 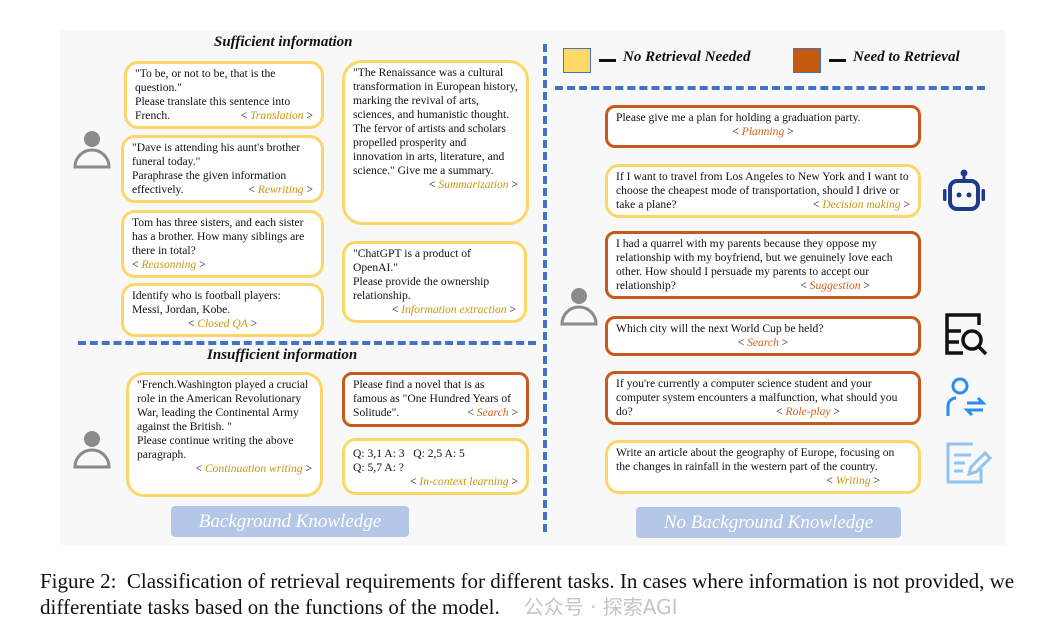 I want to click on legend-divider, so click(x=770, y=88).